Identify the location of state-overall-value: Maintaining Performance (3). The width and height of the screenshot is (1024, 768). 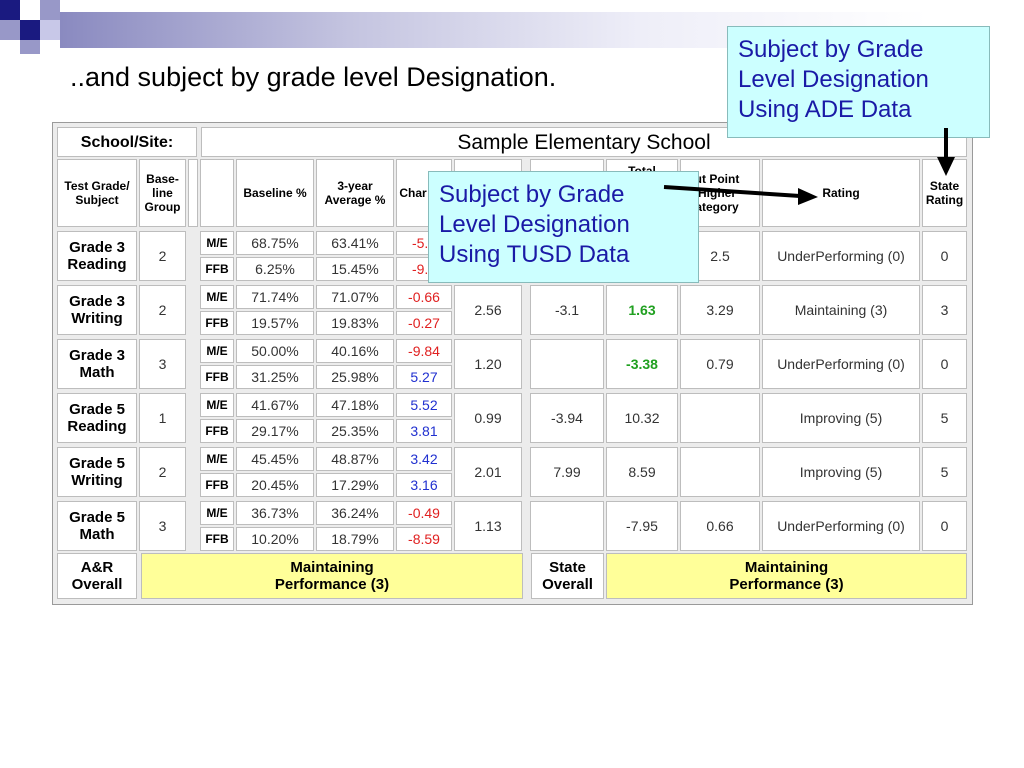
(786, 576).